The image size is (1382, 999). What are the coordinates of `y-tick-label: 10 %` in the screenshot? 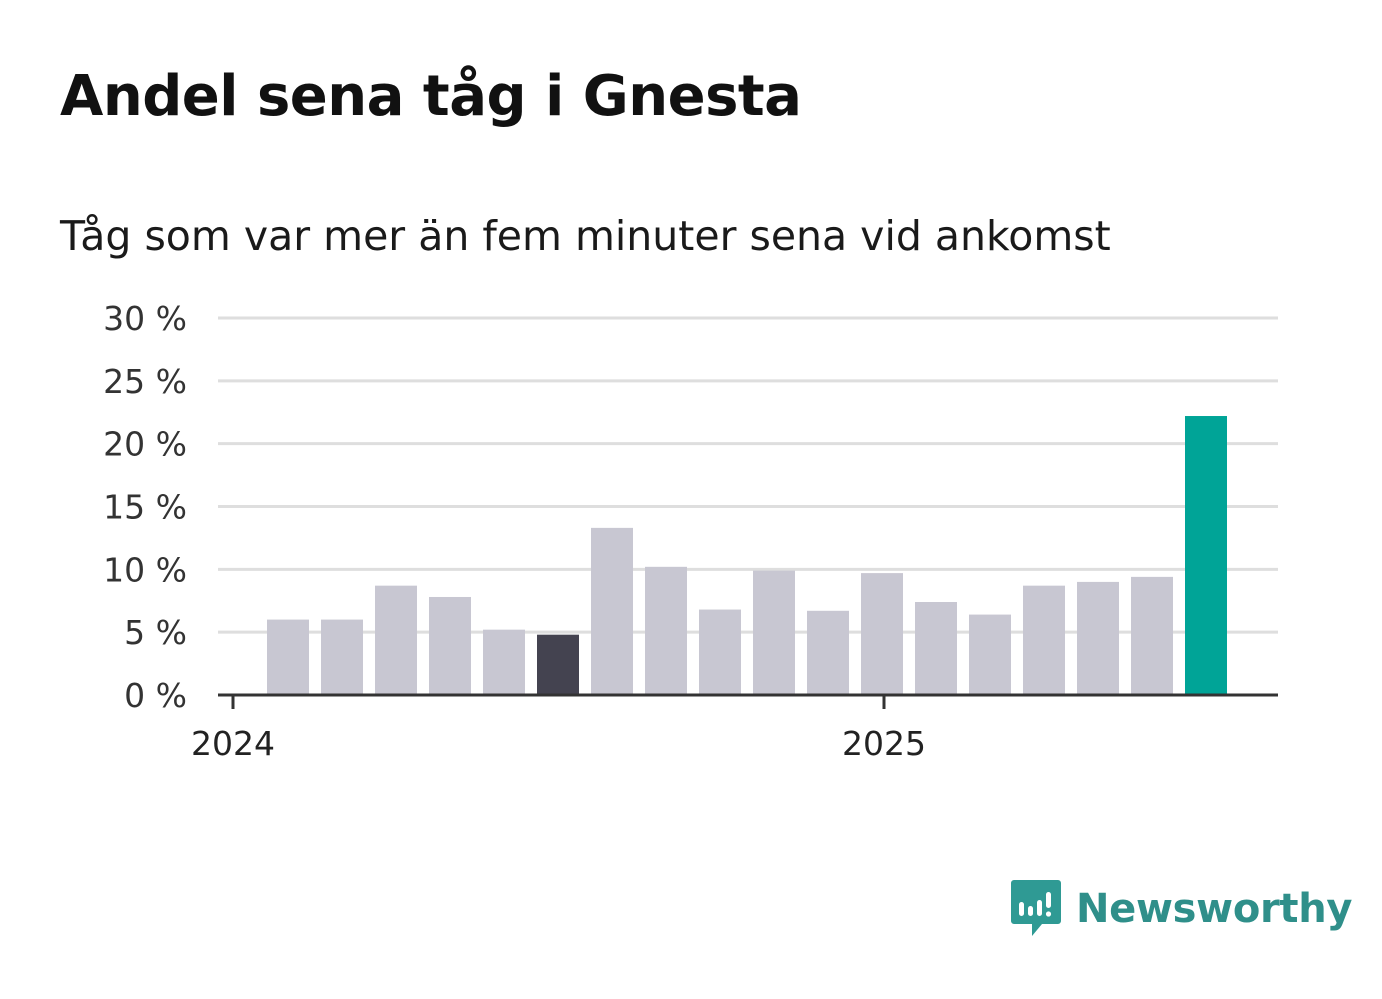 It's located at (145, 569).